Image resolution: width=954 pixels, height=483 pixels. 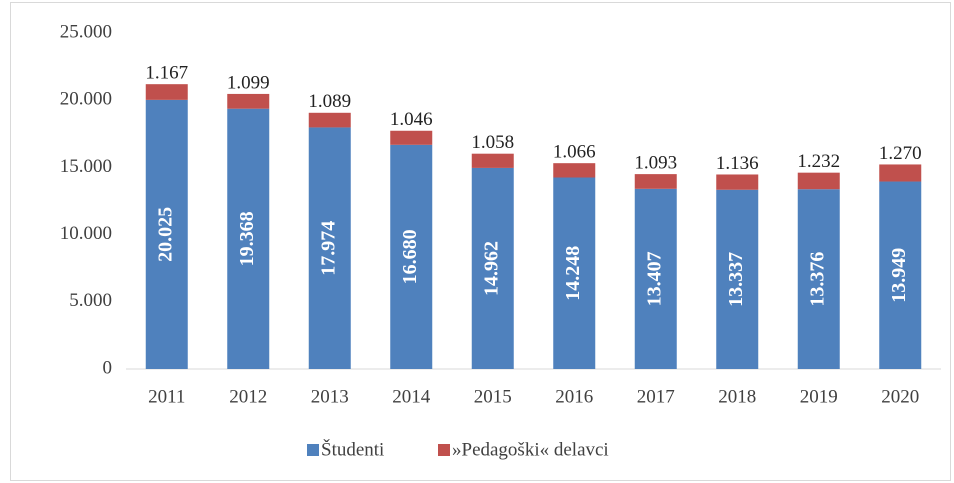 I want to click on data-label: 13.337, so click(x=736, y=279).